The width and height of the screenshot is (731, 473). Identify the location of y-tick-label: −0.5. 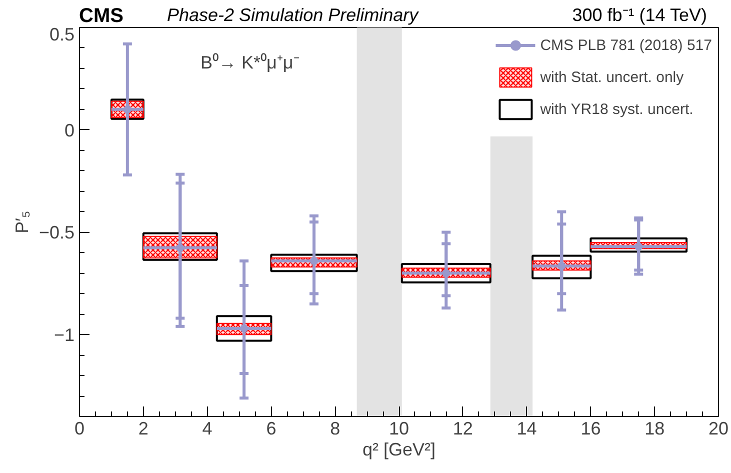
(56, 232).